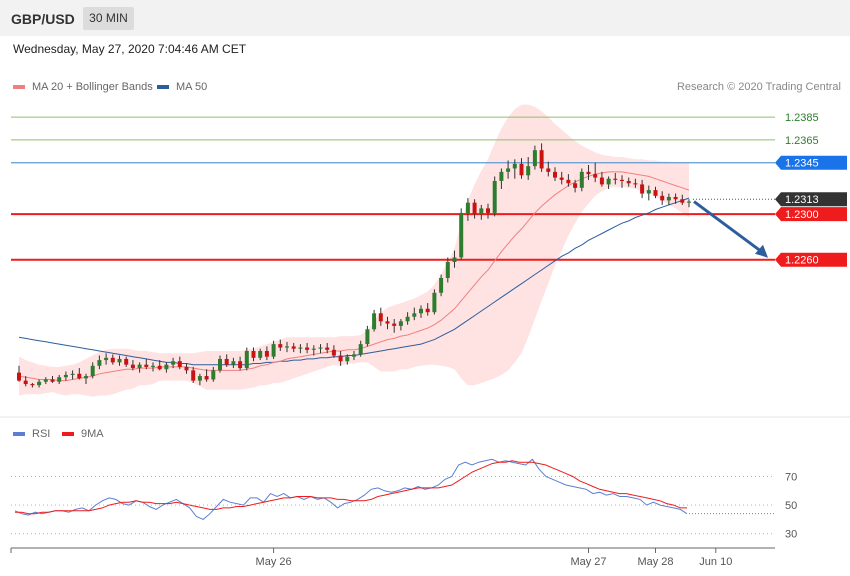 This screenshot has width=850, height=576. Describe the element at coordinates (83, 87) in the screenshot. I see `legend-ma20: MA 20 + Bollinger Bands` at that location.